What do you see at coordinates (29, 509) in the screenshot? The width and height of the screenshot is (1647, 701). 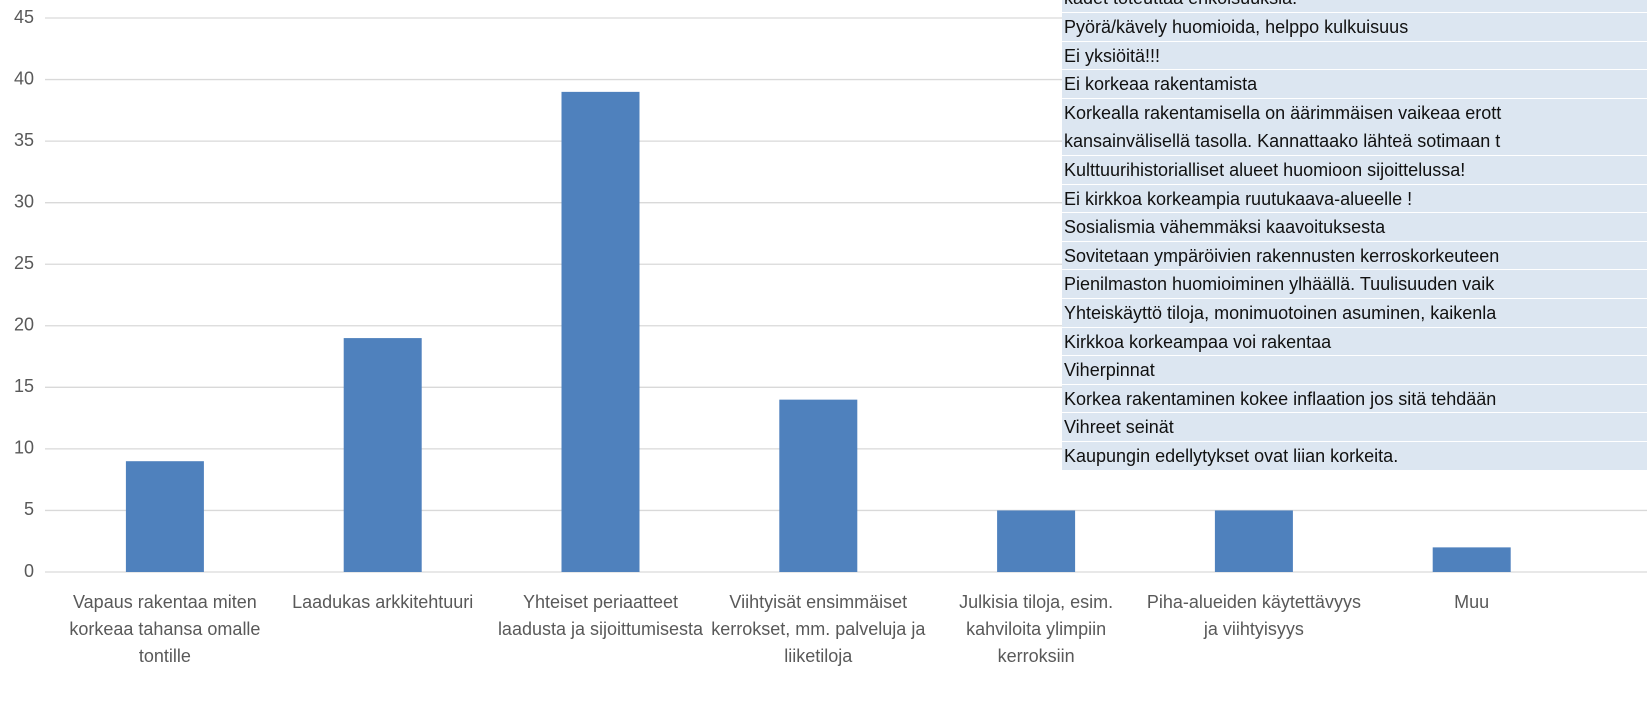 I see `y-tick-label: 5` at bounding box center [29, 509].